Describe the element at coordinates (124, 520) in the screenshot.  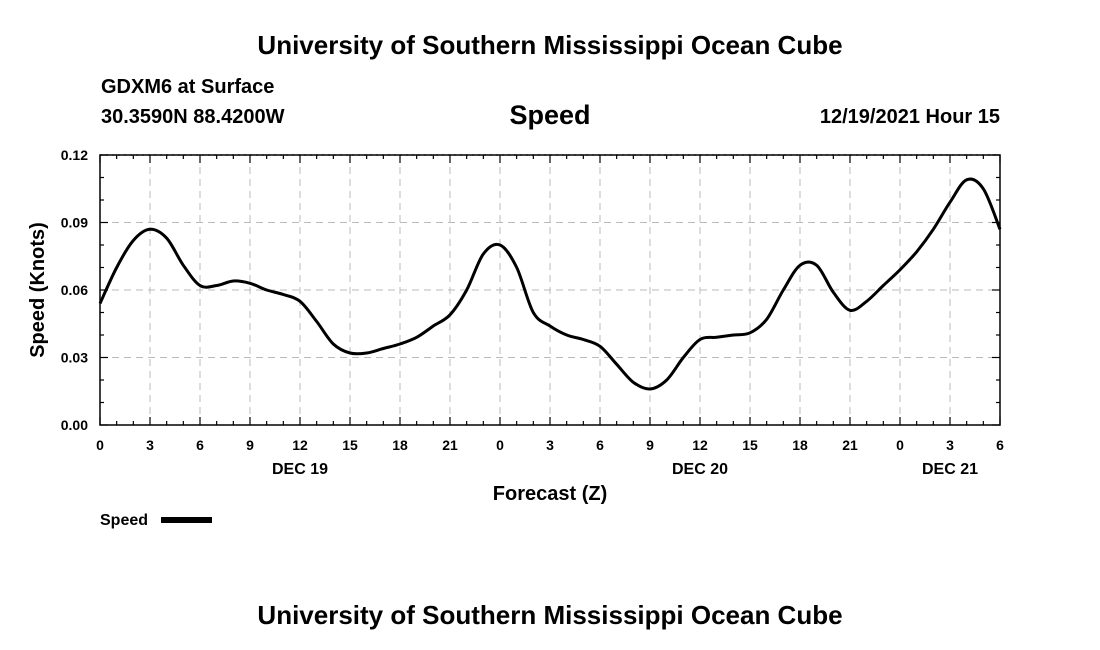
I see `legend-label-speed: Speed` at that location.